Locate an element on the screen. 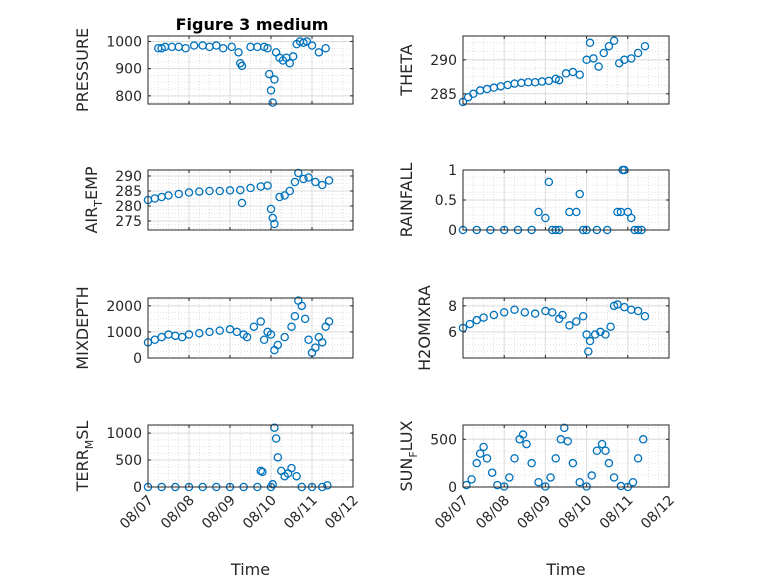 This screenshot has width=778, height=583. y-axis-label: H2OMIXRA is located at coordinates (424, 328).